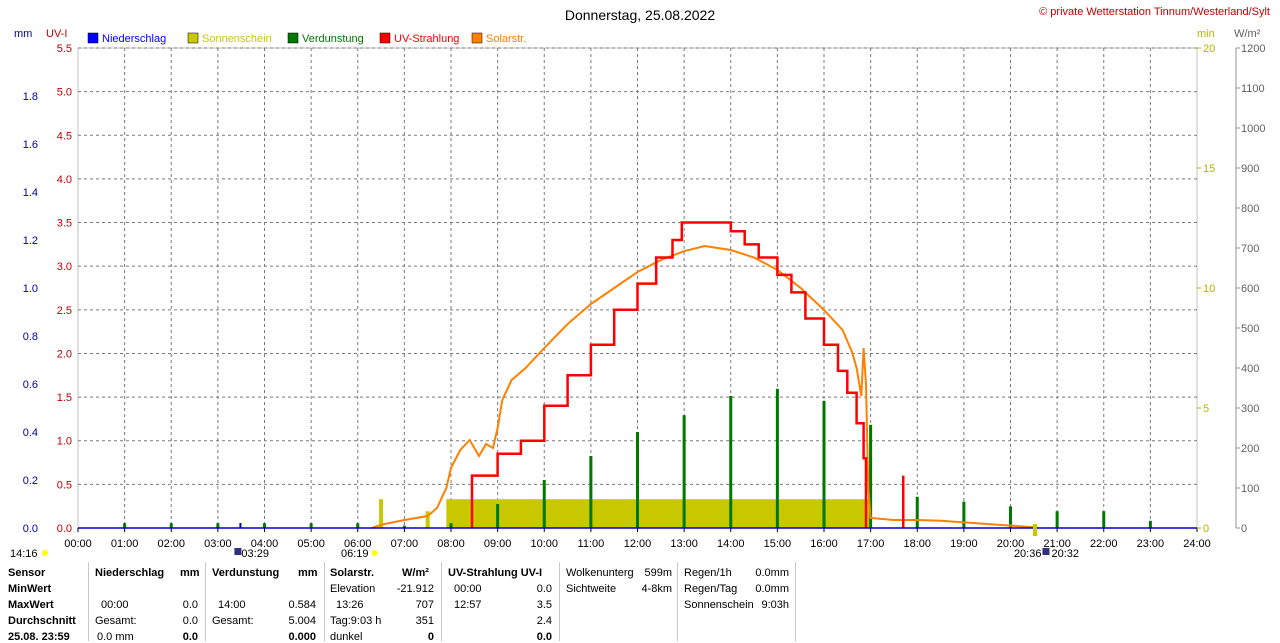  Describe the element at coordinates (1206, 409) in the screenshot. I see `min-tick-label: 5` at that location.